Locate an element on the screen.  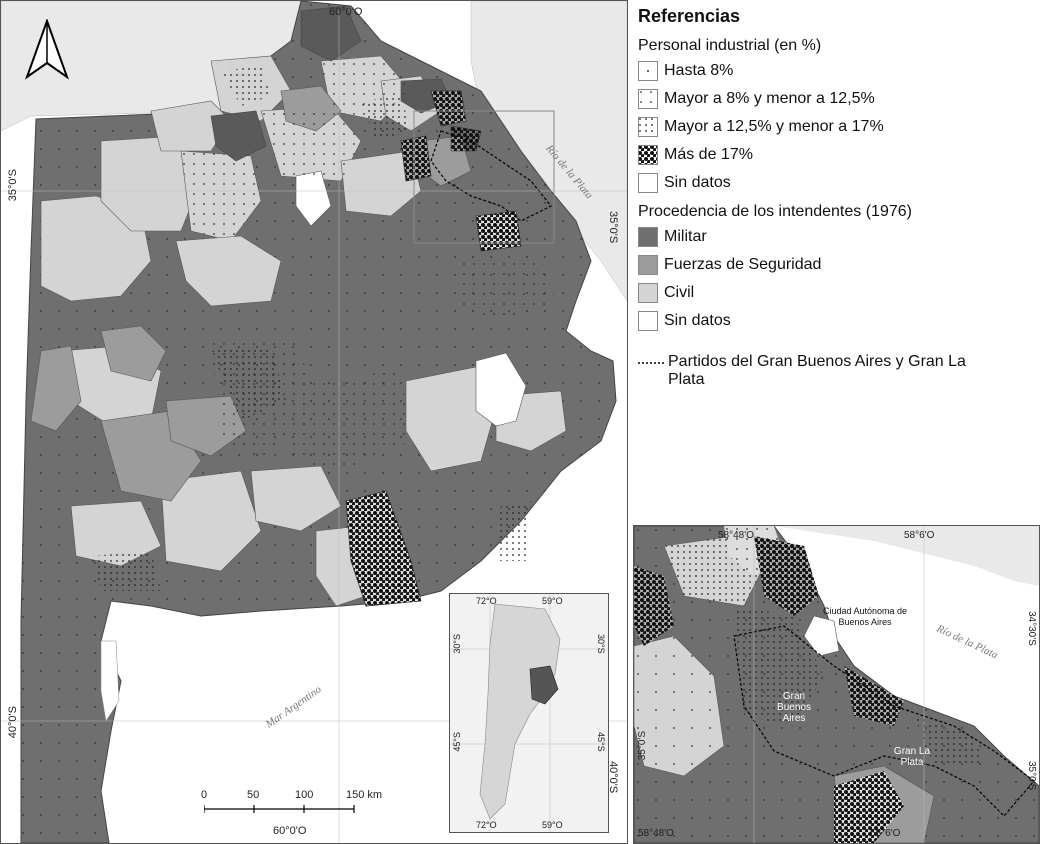
legend-item-civil: Civil is located at coordinates (837, 293).